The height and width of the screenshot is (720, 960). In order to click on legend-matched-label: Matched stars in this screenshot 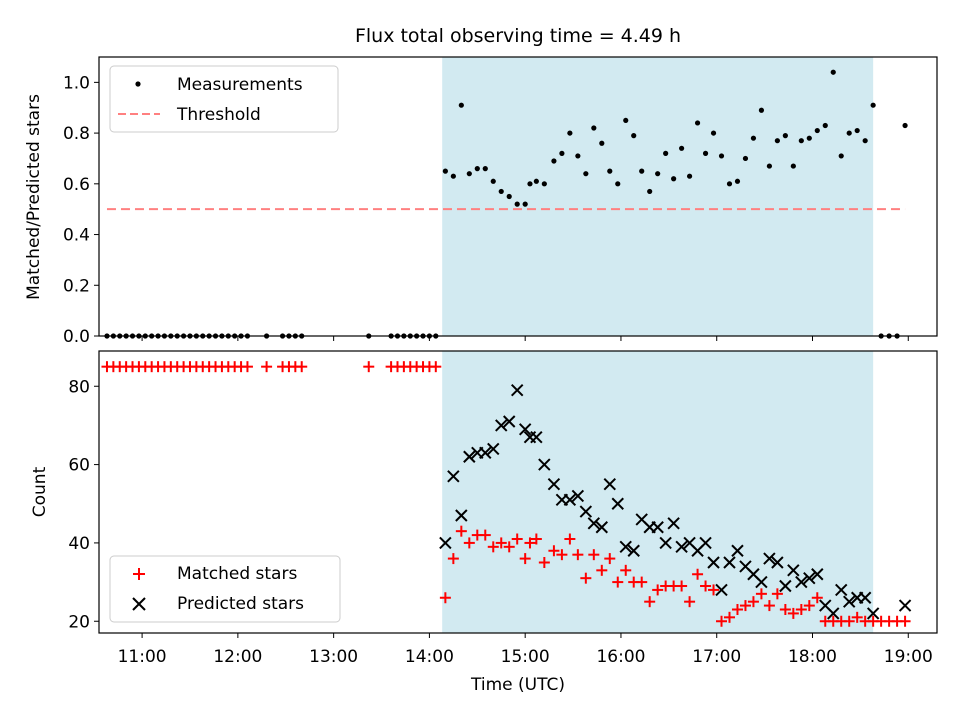, I will do `click(237, 574)`.